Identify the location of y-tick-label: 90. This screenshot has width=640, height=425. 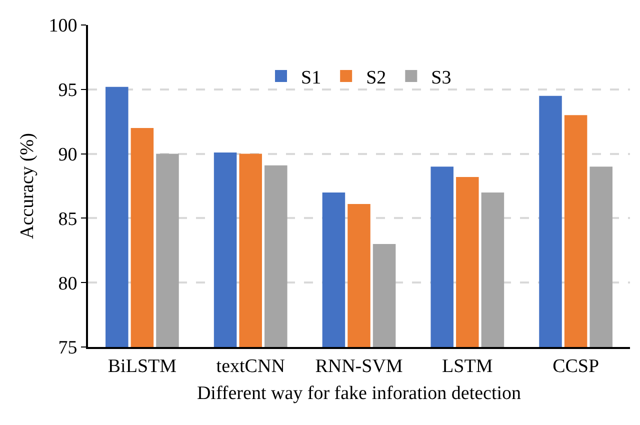
(68, 155).